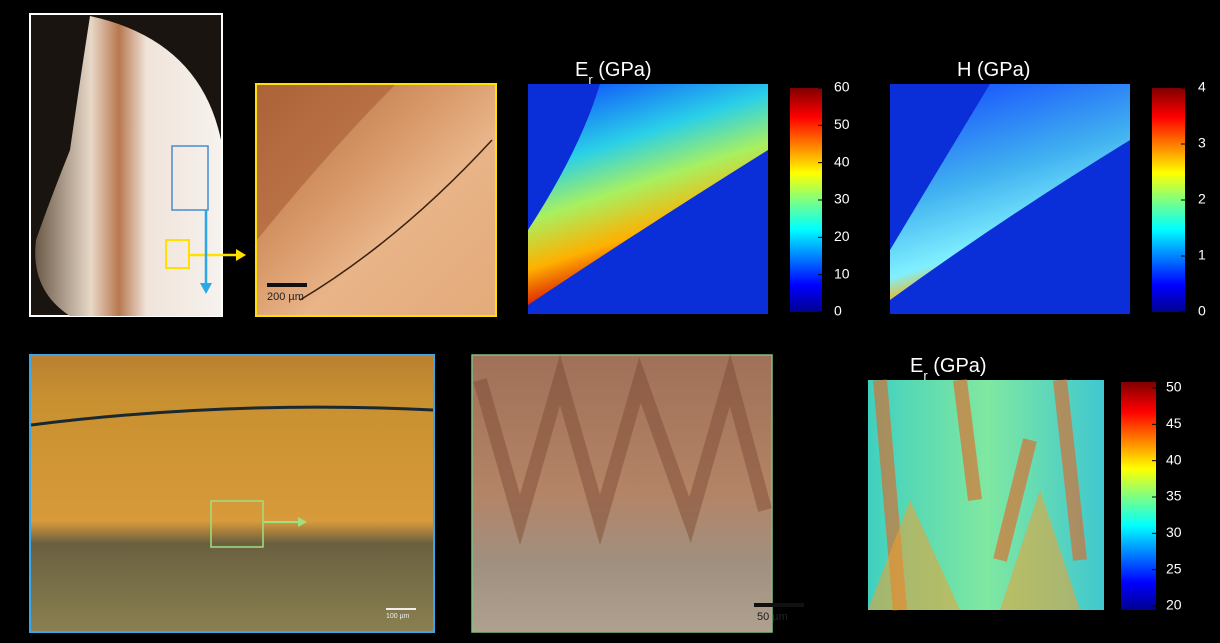 The width and height of the screenshot is (1220, 643). Describe the element at coordinates (232, 493) in the screenshot. I see `micrograph-blue: 100 µm` at that location.